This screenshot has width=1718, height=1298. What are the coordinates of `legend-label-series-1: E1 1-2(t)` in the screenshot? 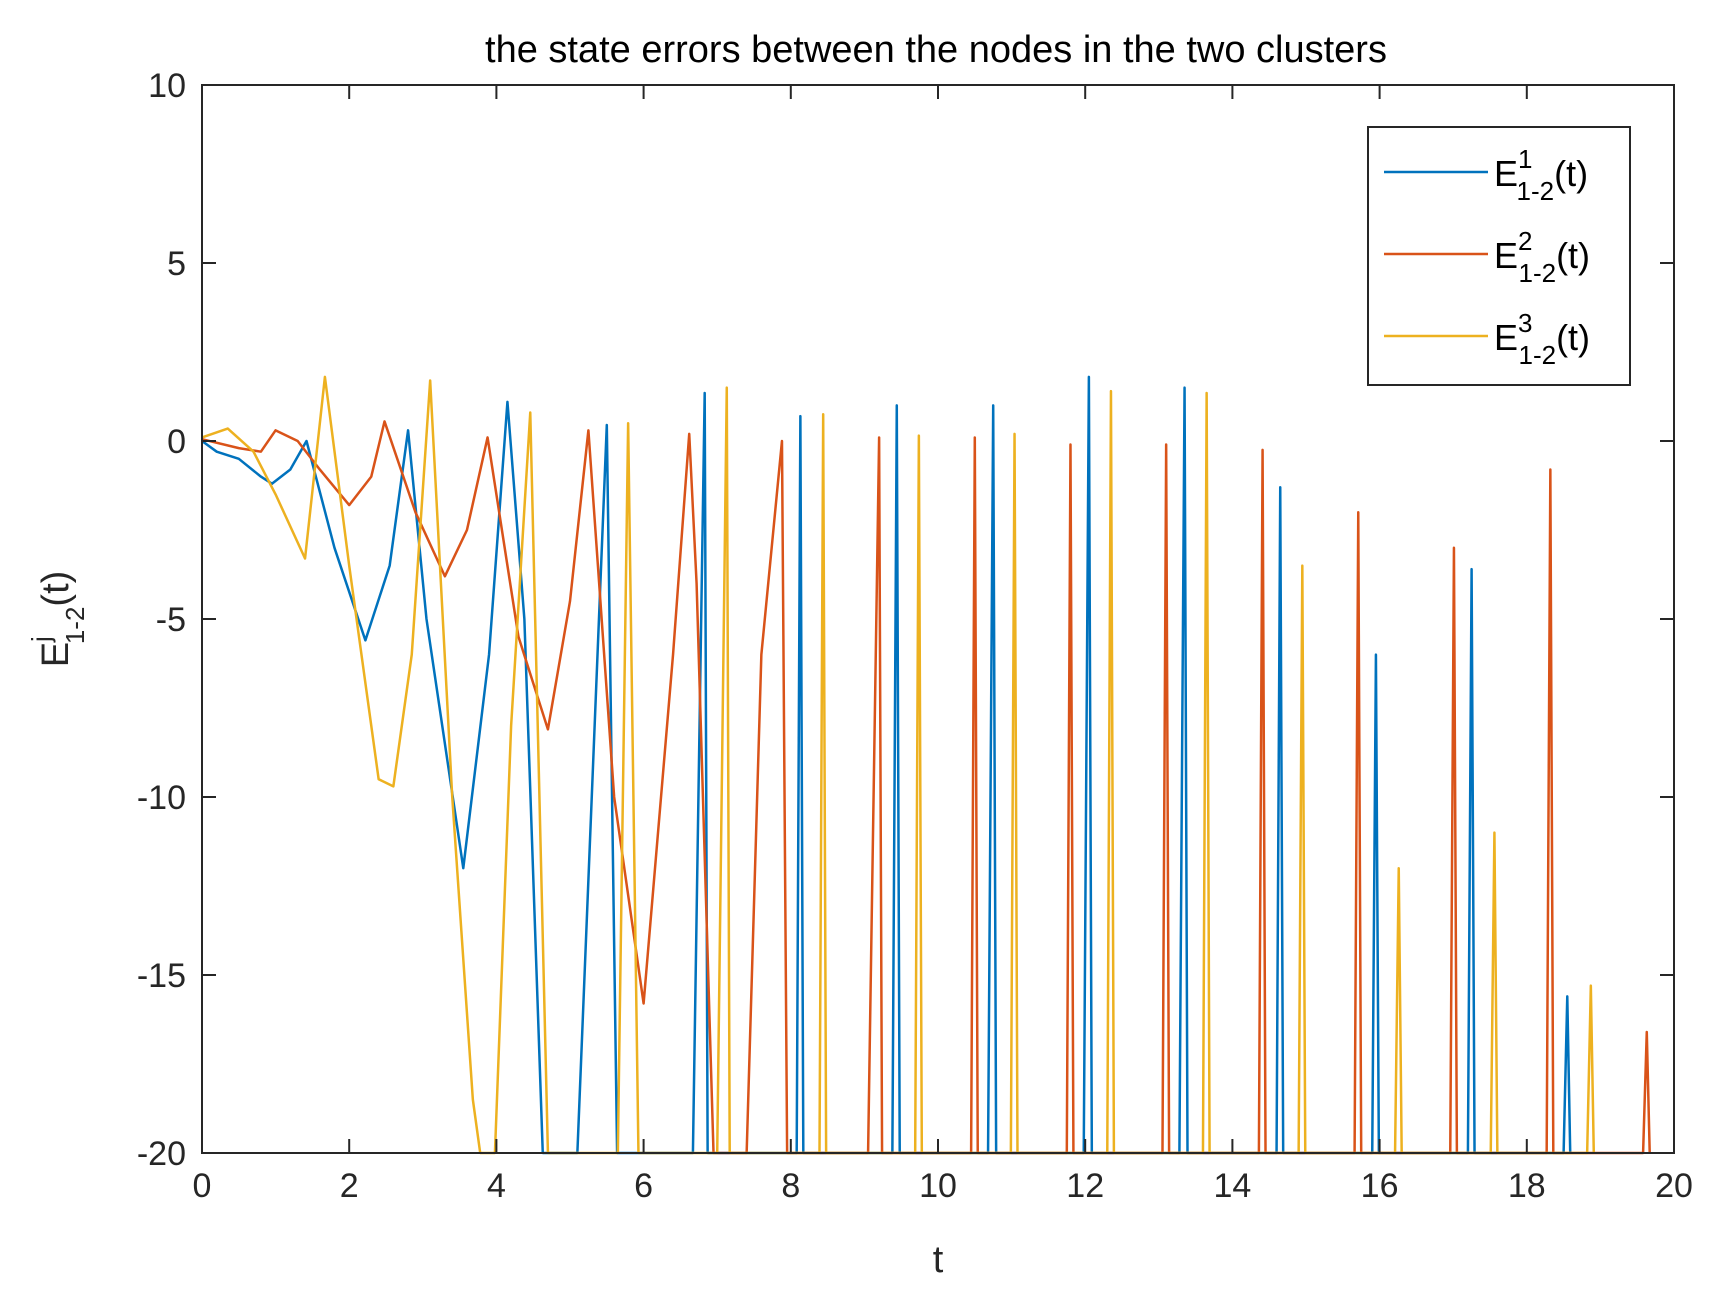 It's located at (1541, 175).